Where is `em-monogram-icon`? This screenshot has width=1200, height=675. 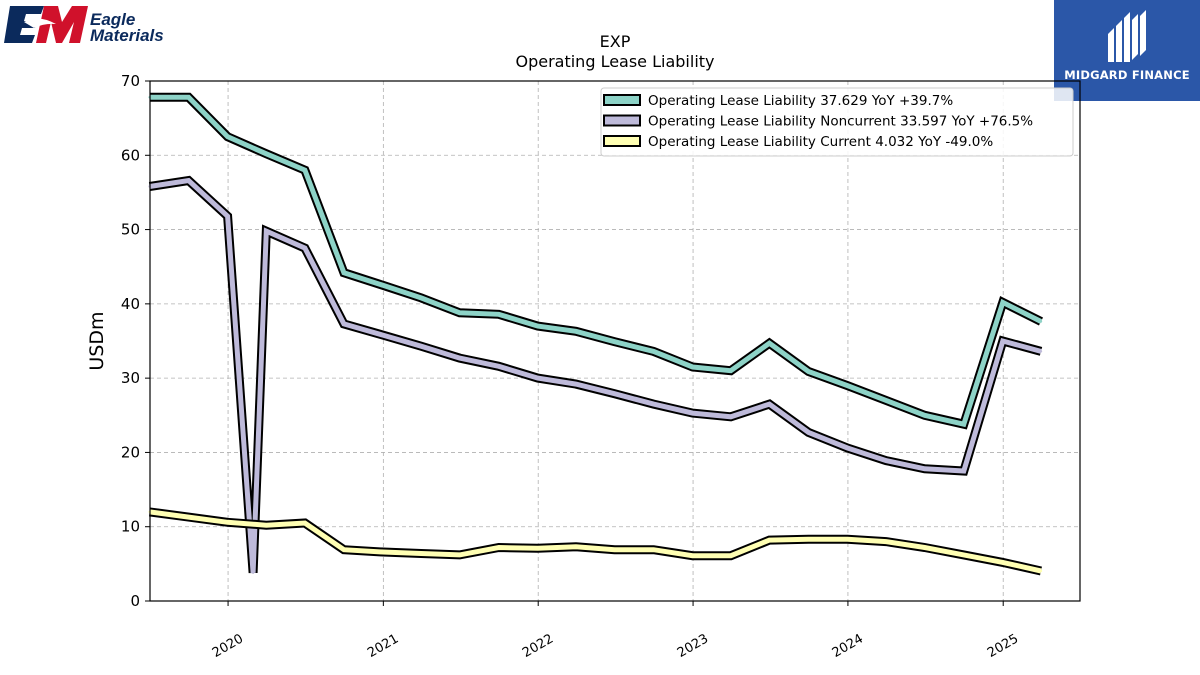
em-monogram-icon is located at coordinates (46, 24).